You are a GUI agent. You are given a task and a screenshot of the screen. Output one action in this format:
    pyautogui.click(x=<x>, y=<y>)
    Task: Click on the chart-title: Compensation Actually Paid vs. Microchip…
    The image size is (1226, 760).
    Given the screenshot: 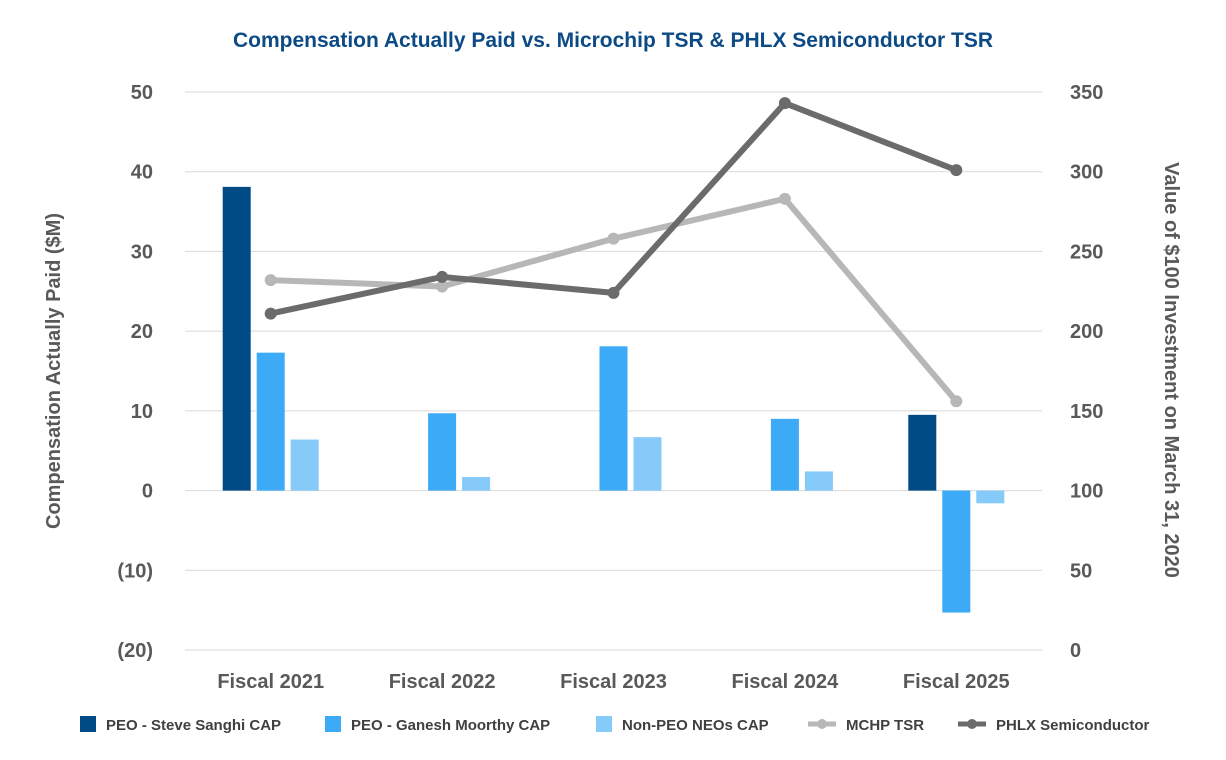 What is the action you would take?
    pyautogui.click(x=613, y=40)
    